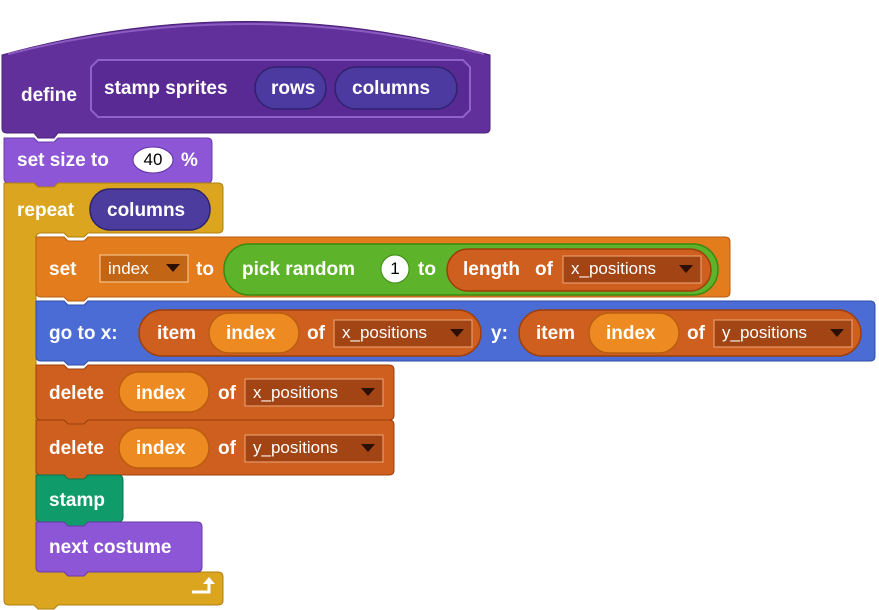 The image size is (879, 610). I want to click on random-from-slot, so click(395, 269).